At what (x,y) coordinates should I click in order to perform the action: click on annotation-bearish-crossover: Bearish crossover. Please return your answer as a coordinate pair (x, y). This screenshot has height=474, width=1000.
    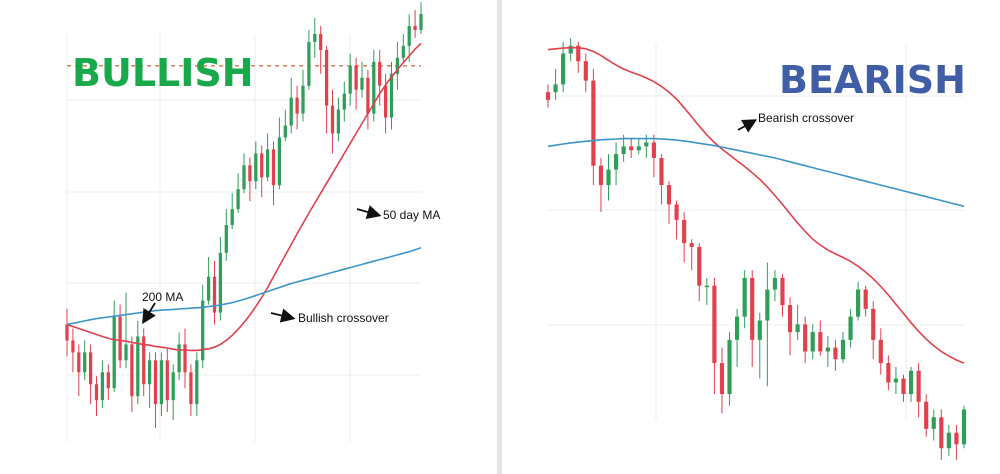
    Looking at the image, I should click on (806, 118).